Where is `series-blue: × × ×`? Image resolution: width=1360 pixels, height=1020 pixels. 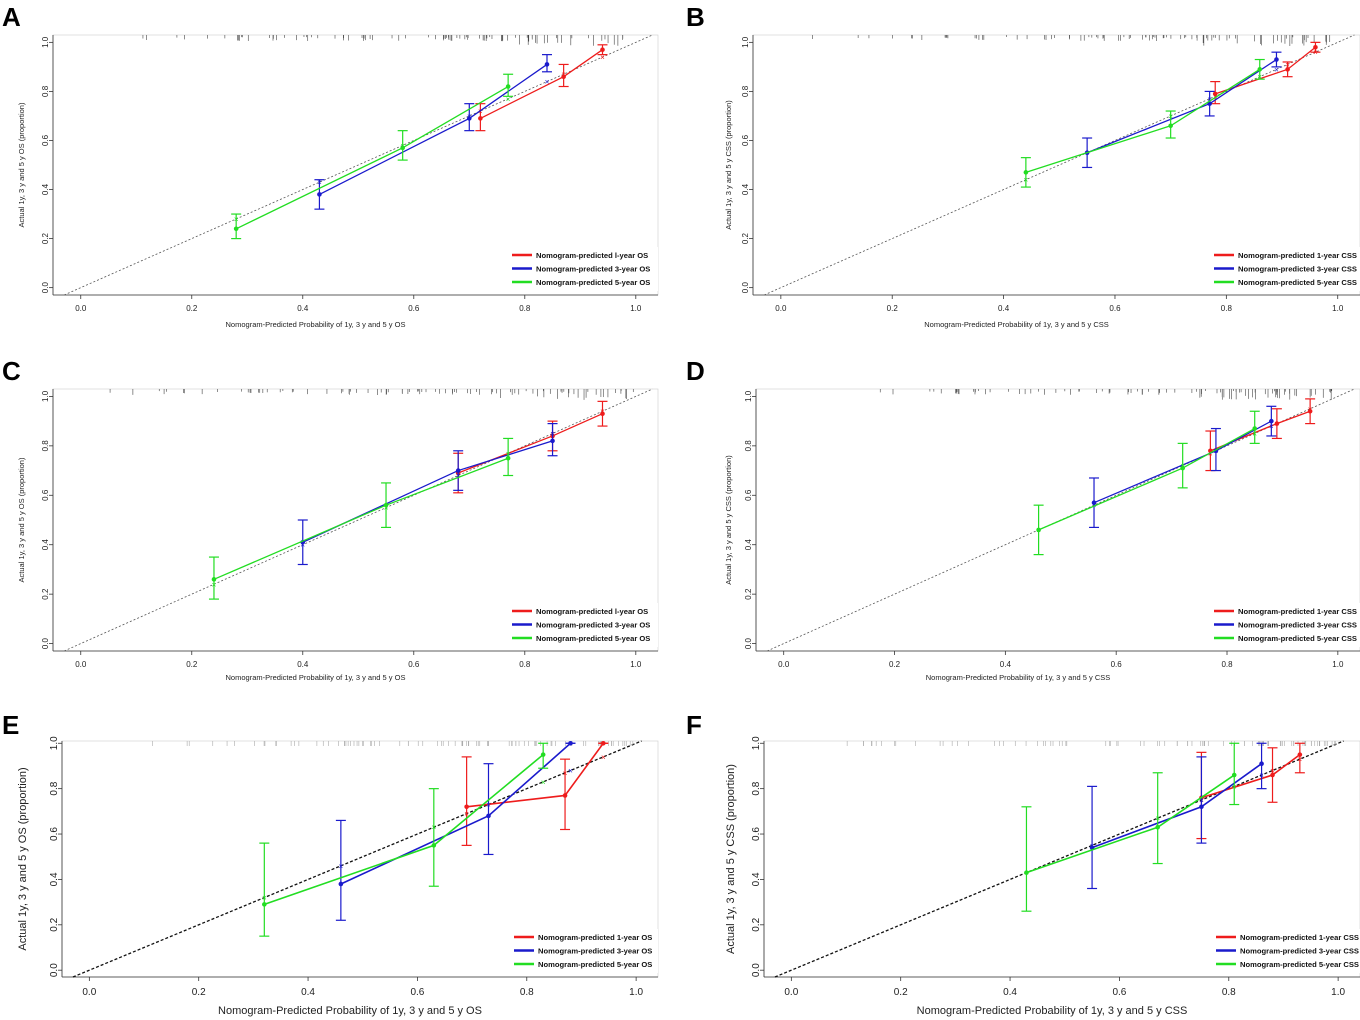
series-blue: × × × is located at coordinates (1177, 816).